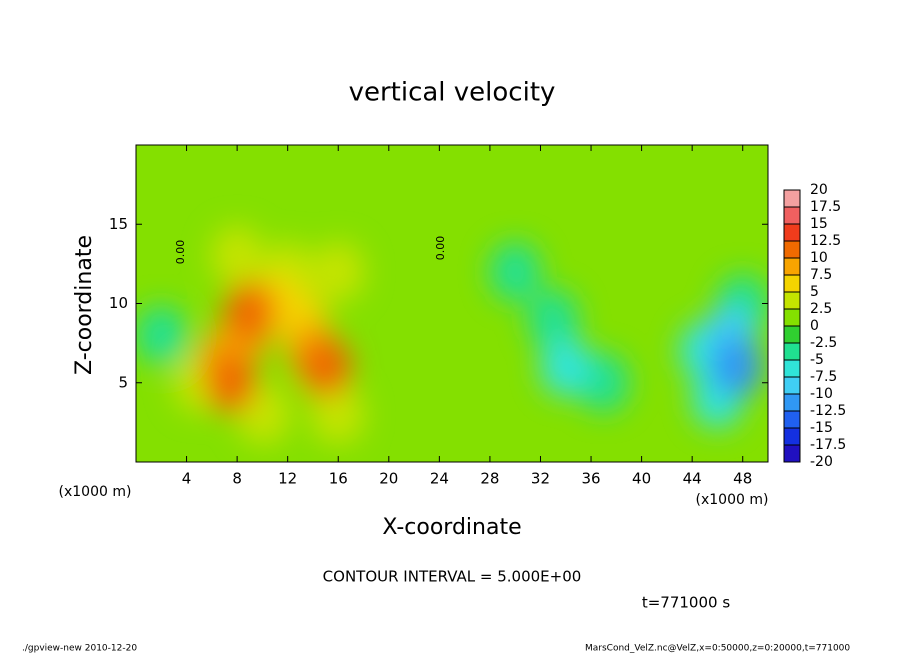 This screenshot has width=904, height=658. I want to click on x-tick-label: 28, so click(489, 479).